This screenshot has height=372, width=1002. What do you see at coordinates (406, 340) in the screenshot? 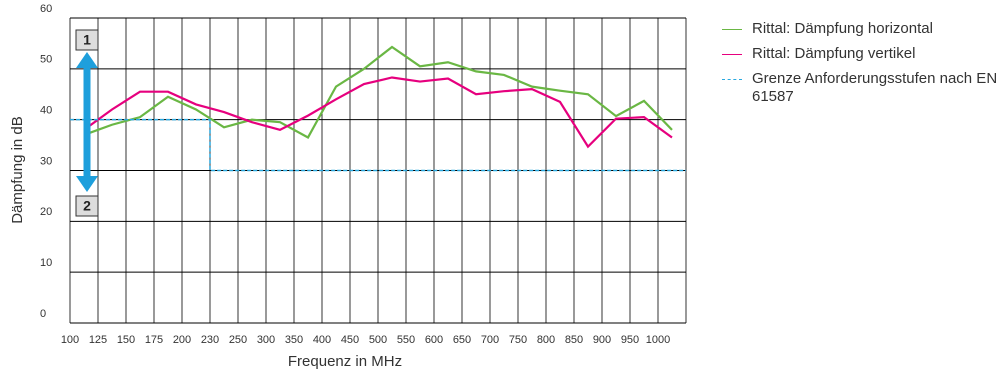
I see `x-tick-label: 550` at bounding box center [406, 340].